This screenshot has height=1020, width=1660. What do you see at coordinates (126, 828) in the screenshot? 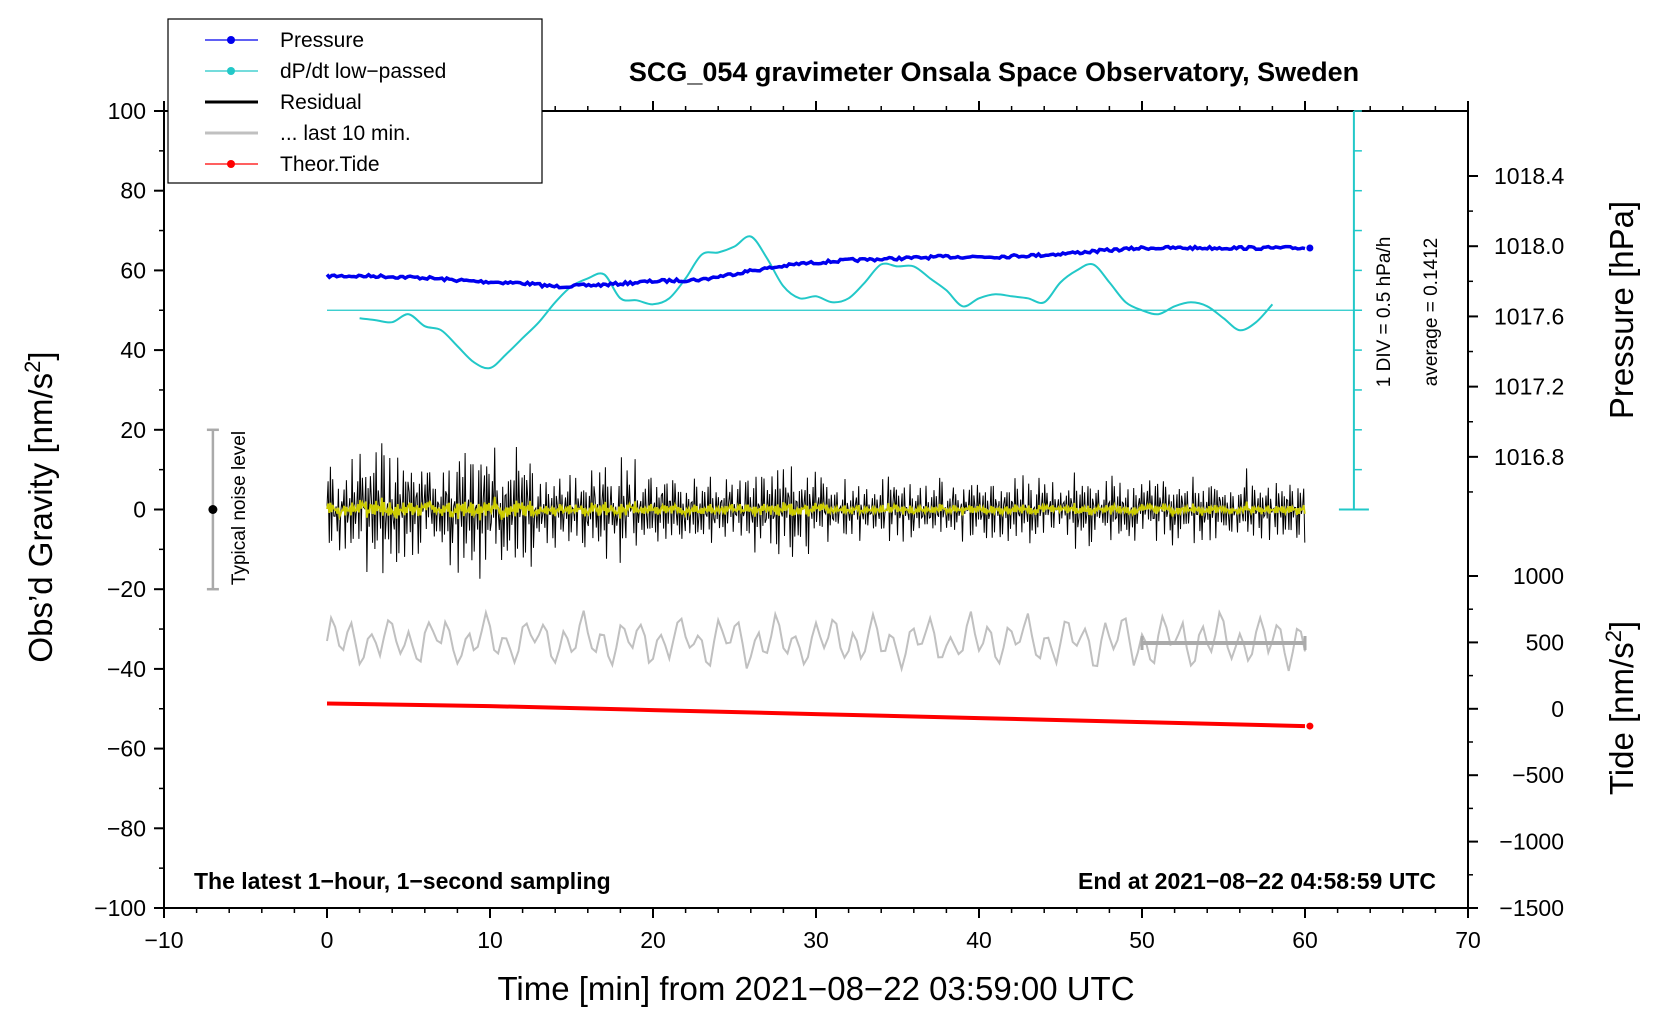
I see `y-tick-label: −80` at bounding box center [126, 828].